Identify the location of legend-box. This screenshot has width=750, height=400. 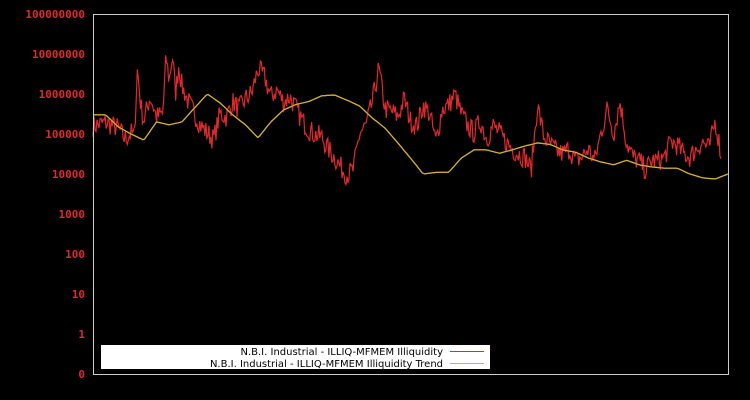
(295, 357).